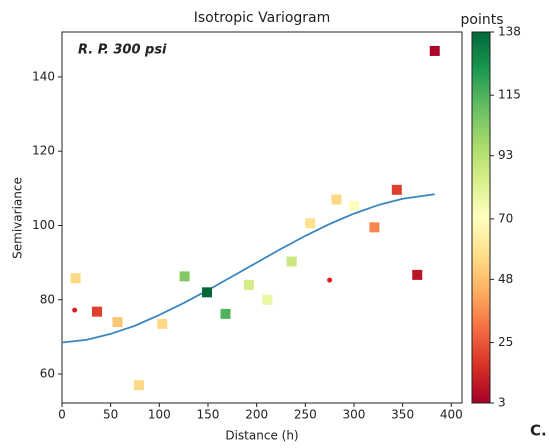 Image resolution: width=549 pixels, height=448 pixels. I want to click on annotation: R. P. 300 psi, so click(122, 50).